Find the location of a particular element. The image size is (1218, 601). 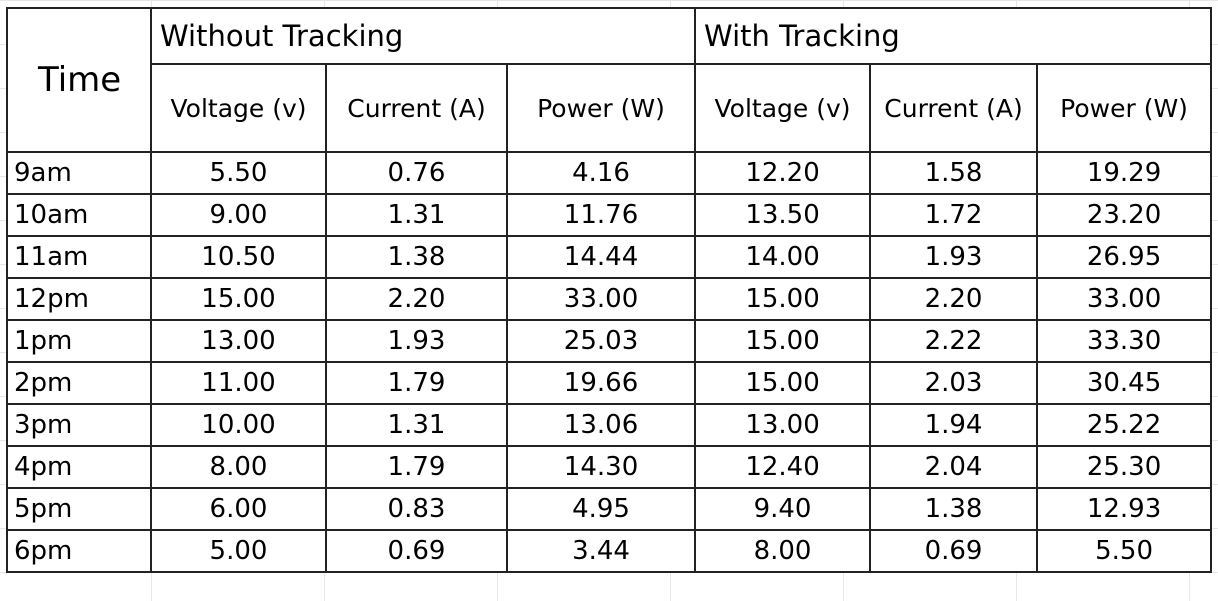

cell-time: 2pm is located at coordinates (79, 383).